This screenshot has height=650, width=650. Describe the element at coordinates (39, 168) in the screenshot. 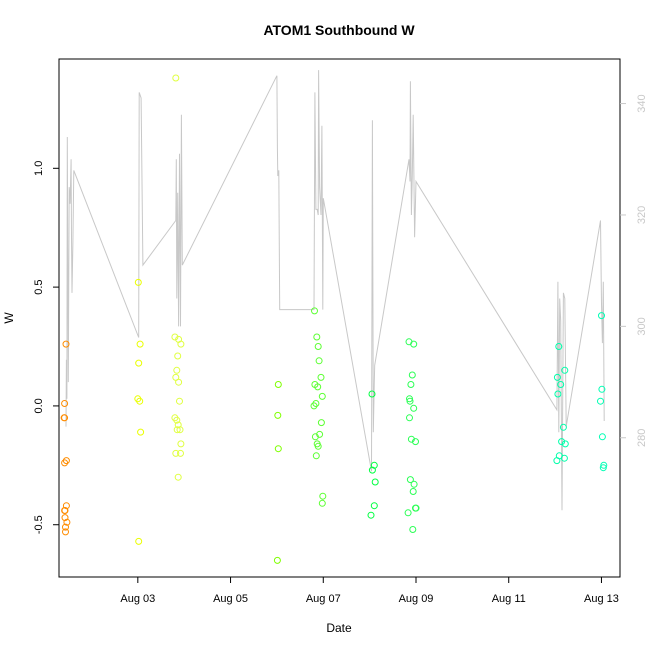

I see `y-tick-label: 1.0` at that location.